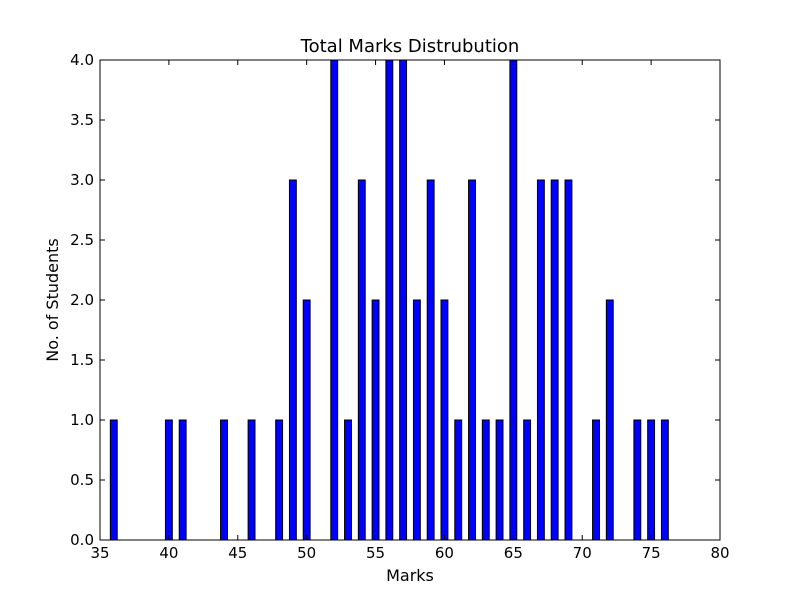  Describe the element at coordinates (168, 553) in the screenshot. I see `x-tick-label: 40` at that location.